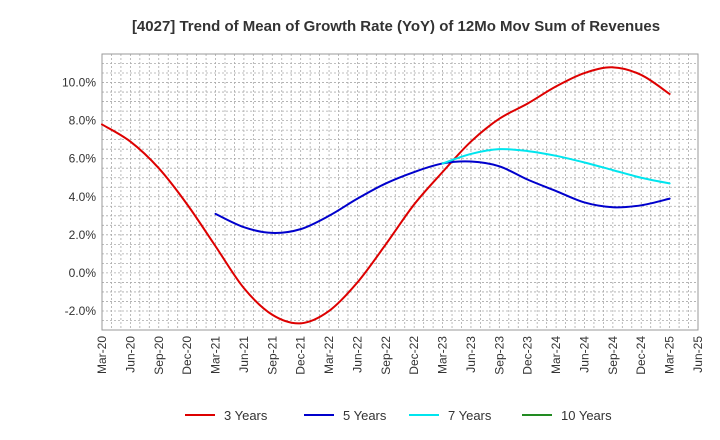 This screenshot has width=720, height=440. Describe the element at coordinates (81, 311) in the screenshot. I see `y-tick-label: -2.0%` at that location.